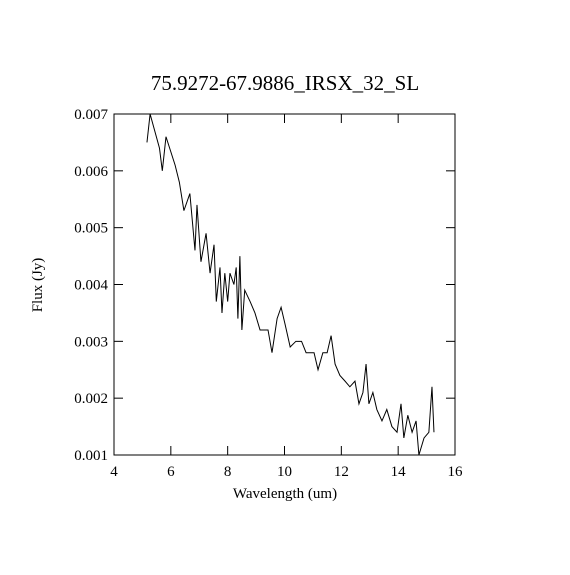 The height and width of the screenshot is (575, 570). What do you see at coordinates (38, 285) in the screenshot?
I see `y-axis-label: Flux (Jy)` at bounding box center [38, 285].